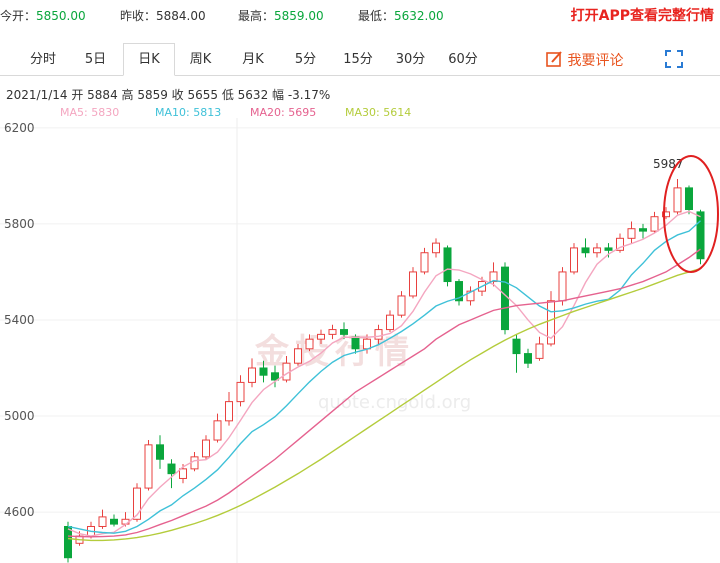  I want to click on comment-text: 我要评论, so click(595, 61).